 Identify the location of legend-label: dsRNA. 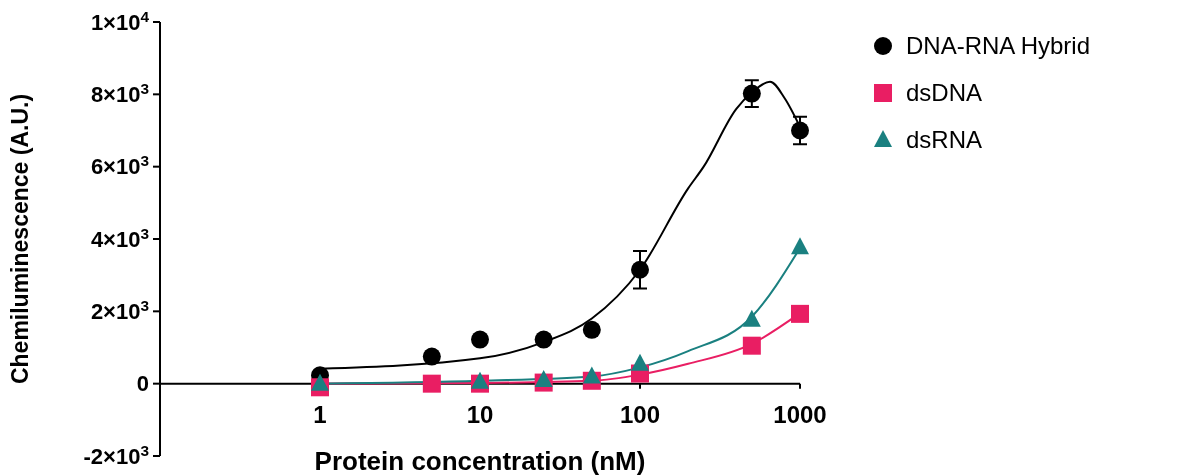
(944, 140).